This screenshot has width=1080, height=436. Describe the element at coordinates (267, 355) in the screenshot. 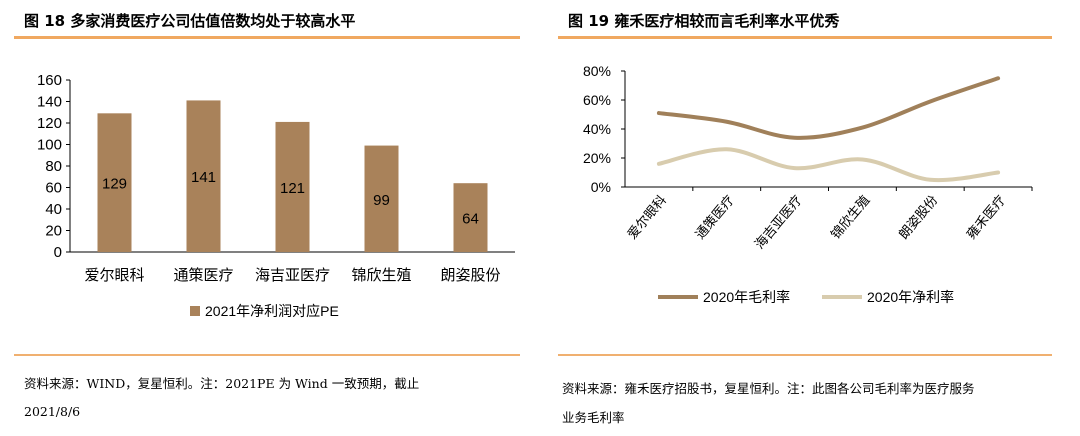

I see `left-bottom-rule` at that location.